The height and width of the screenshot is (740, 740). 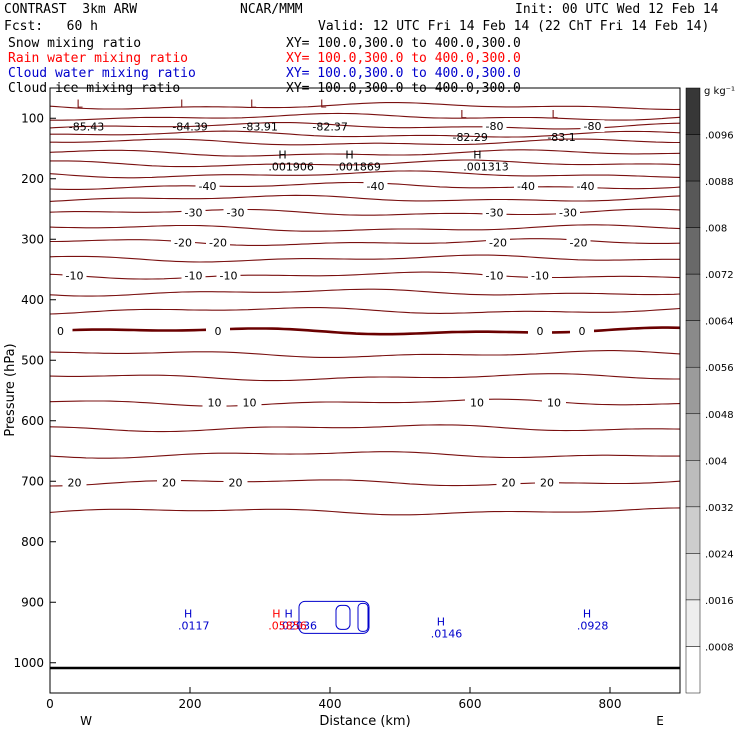 What do you see at coordinates (441, 621) in the screenshot?
I see `cloud-water-max-marker: H` at bounding box center [441, 621].